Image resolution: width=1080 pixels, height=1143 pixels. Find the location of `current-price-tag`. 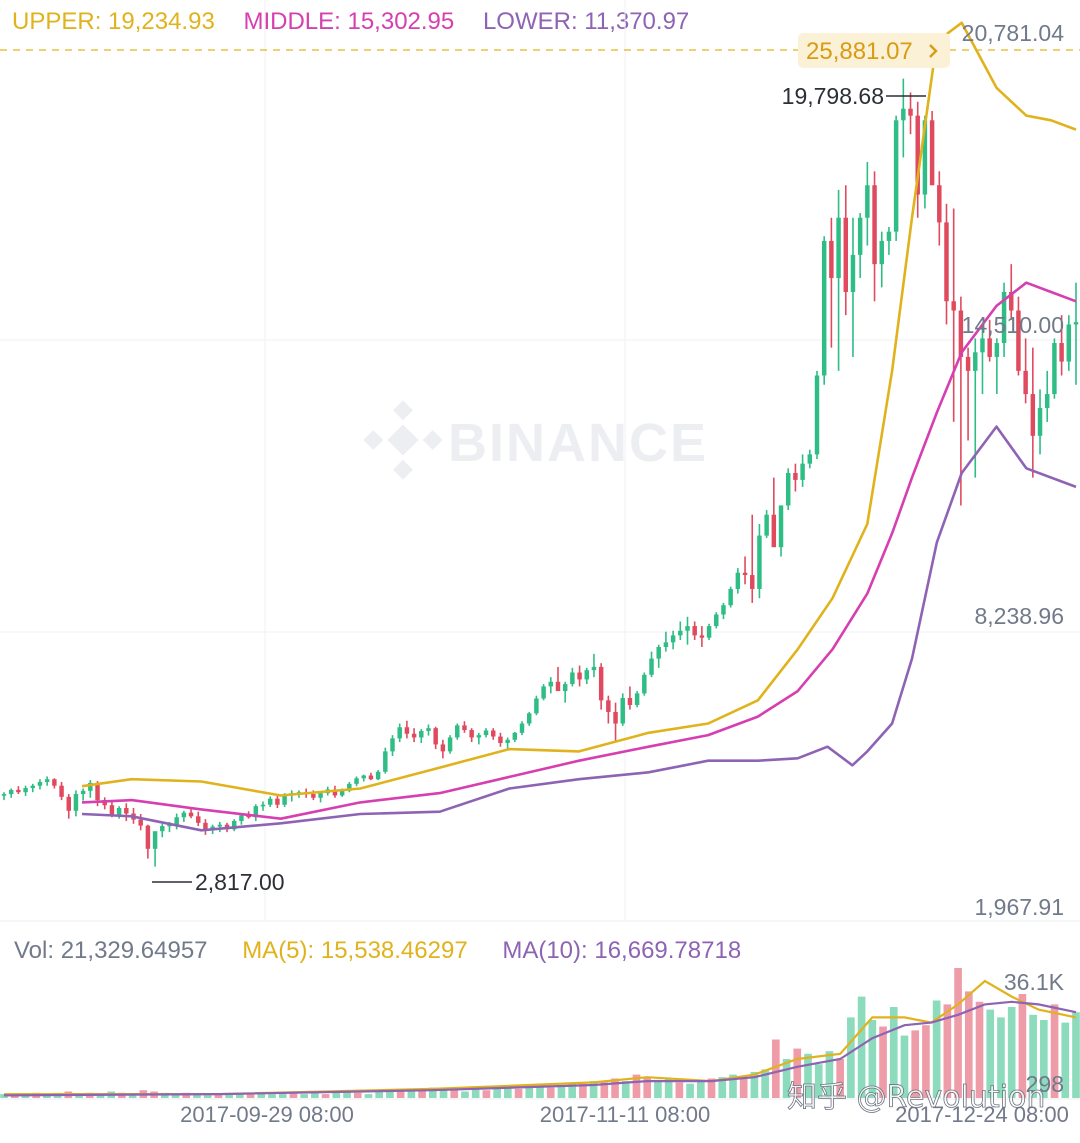

current-price-tag is located at coordinates (874, 50).